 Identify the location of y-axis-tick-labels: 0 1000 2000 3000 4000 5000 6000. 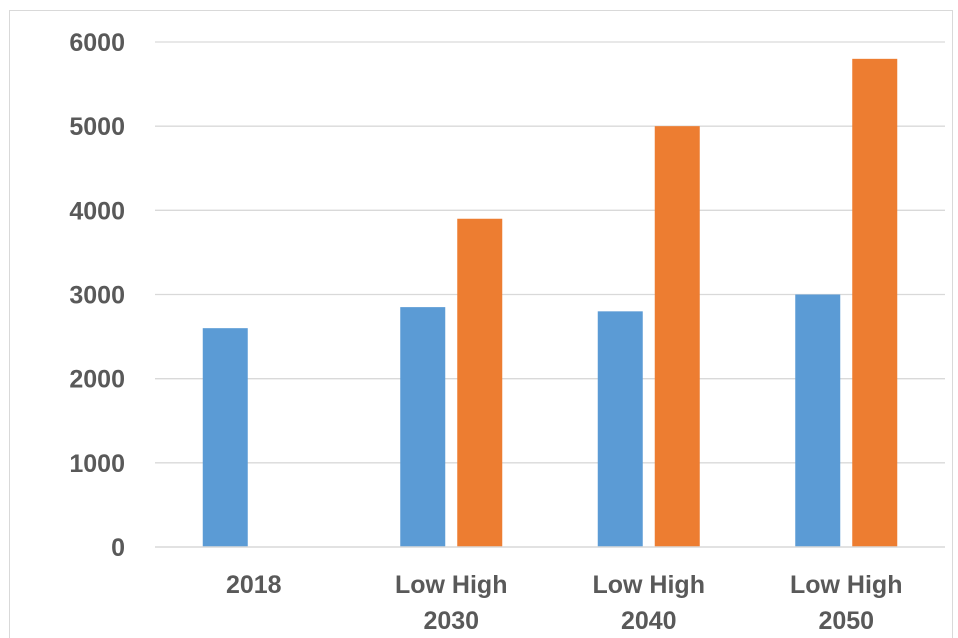
(97, 295).